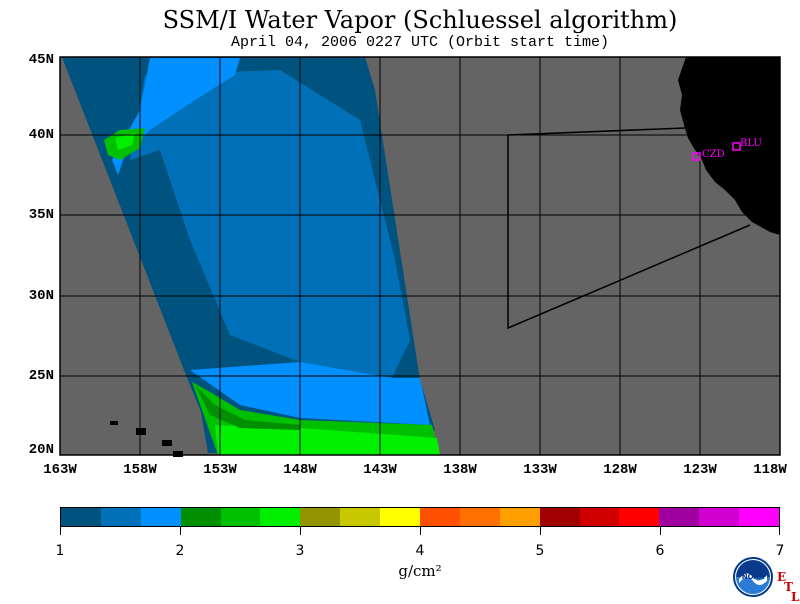 This screenshot has height=604, width=800. I want to click on station-blu: BLU, so click(747, 144).